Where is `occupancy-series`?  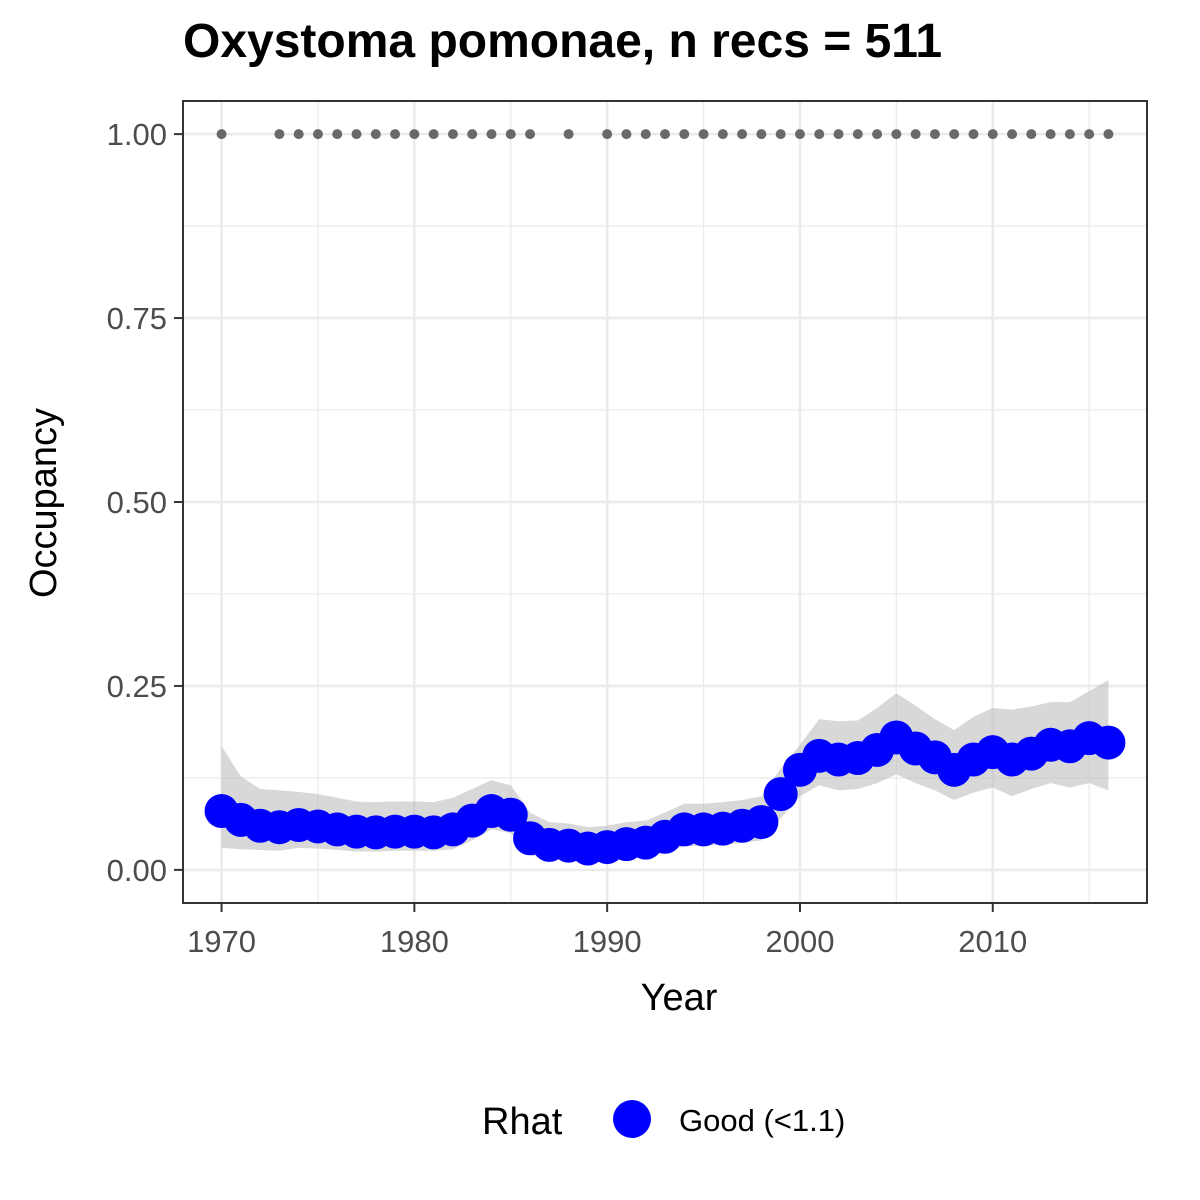
occupancy-series is located at coordinates (665, 793).